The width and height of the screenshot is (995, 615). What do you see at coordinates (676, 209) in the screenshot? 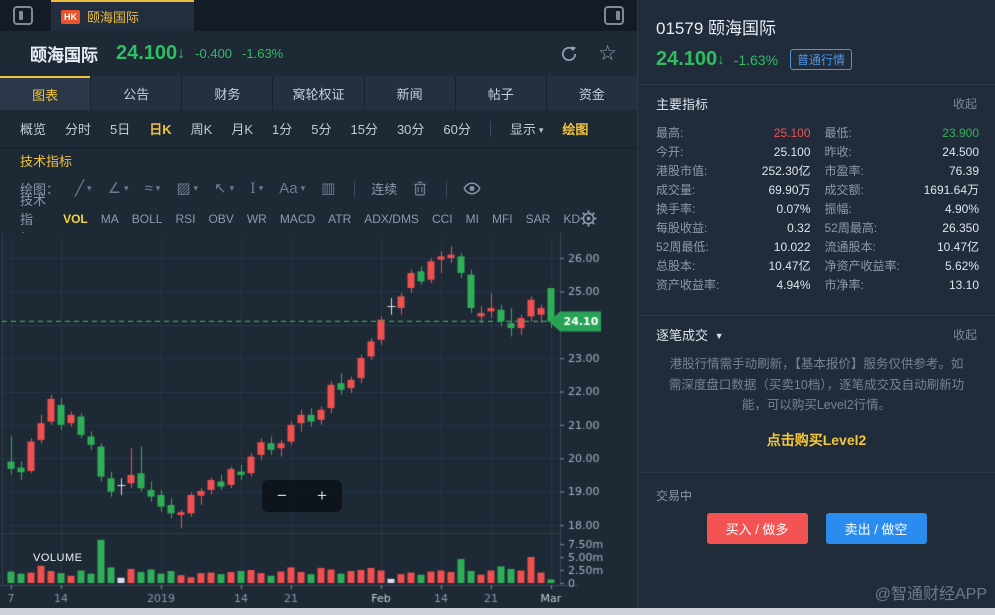
I see `stat-label: 换手率:` at bounding box center [676, 209].